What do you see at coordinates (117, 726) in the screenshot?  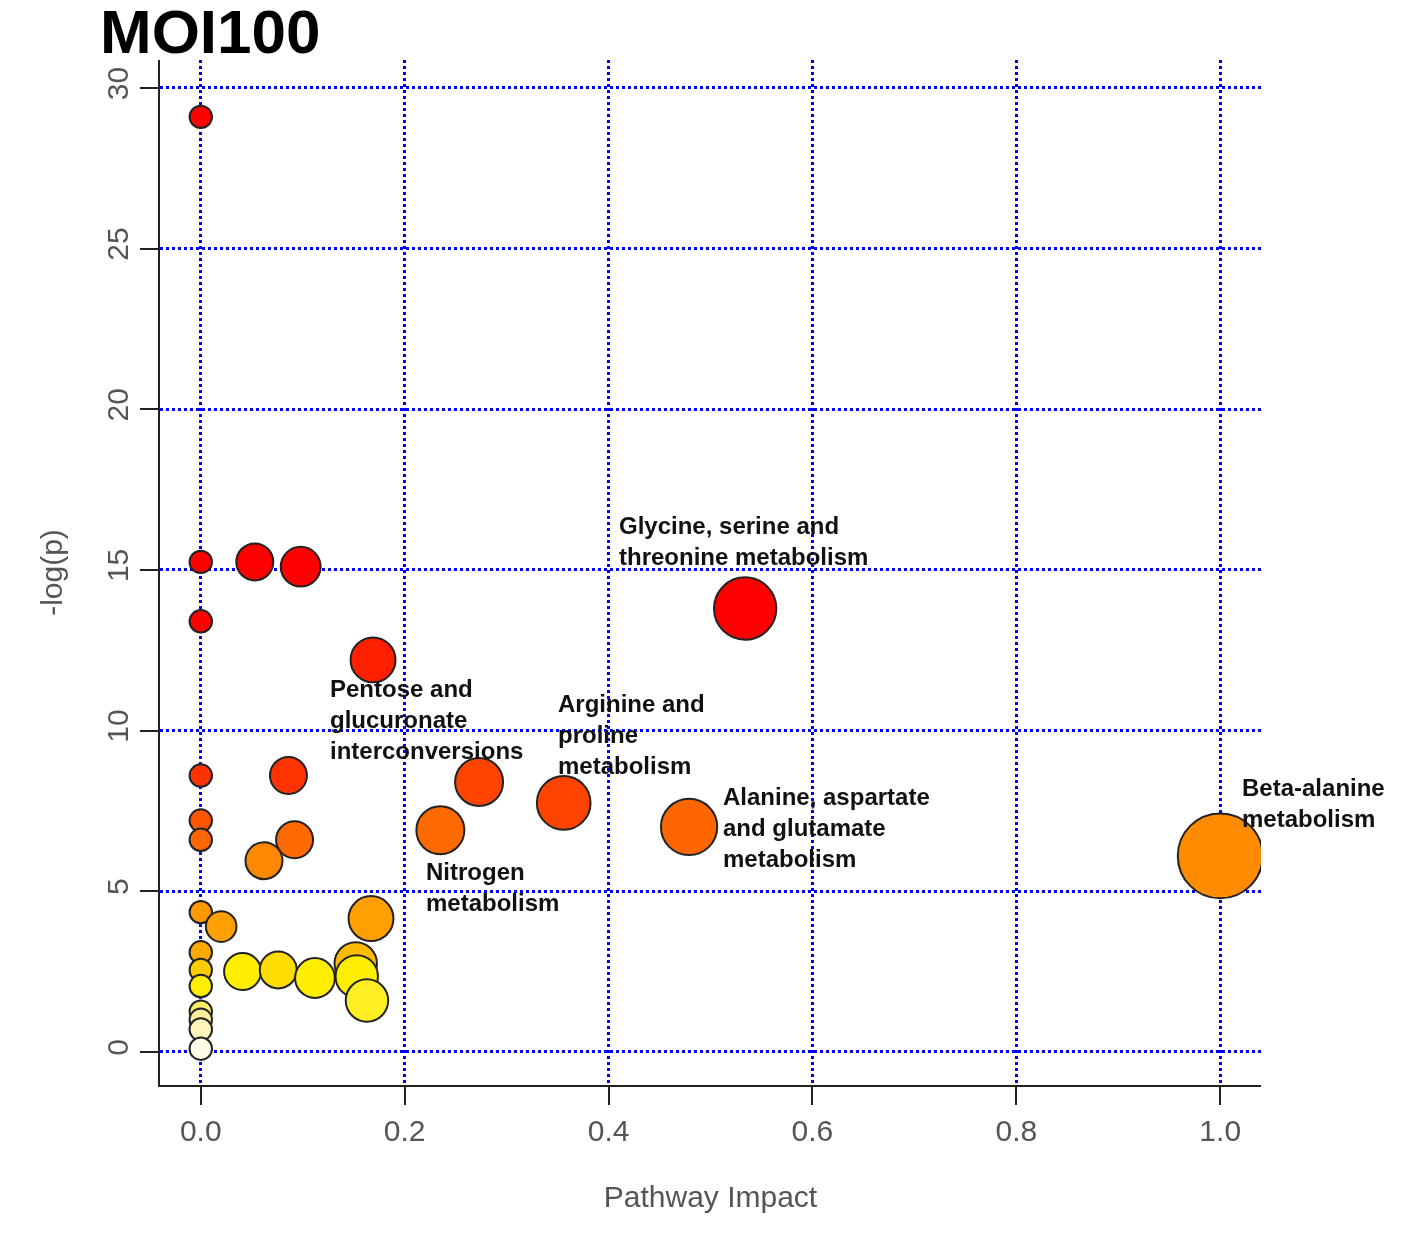 I see `y-tick-label: 10` at bounding box center [117, 726].